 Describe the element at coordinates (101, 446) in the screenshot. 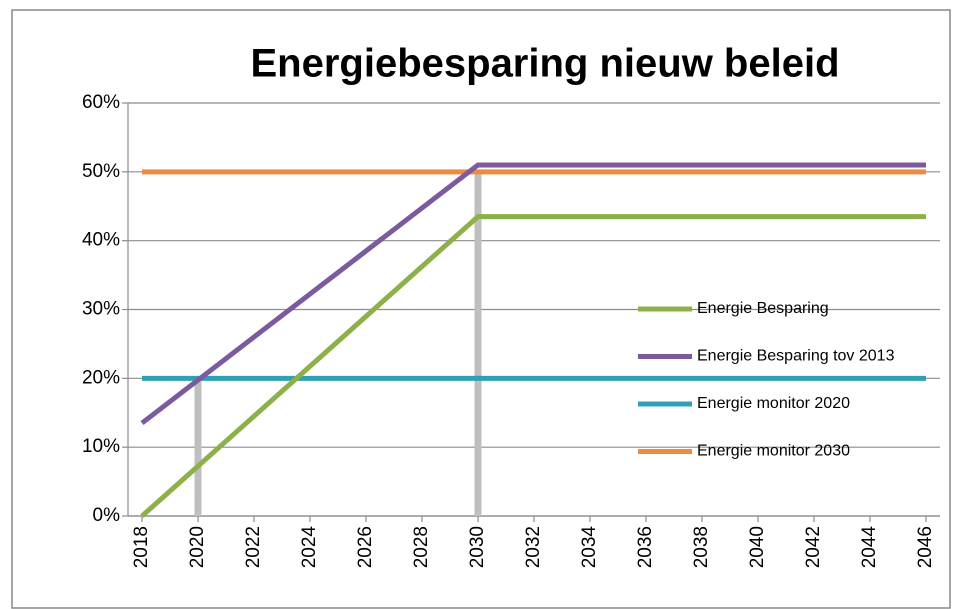

I see `y-tick-label: 10%` at that location.